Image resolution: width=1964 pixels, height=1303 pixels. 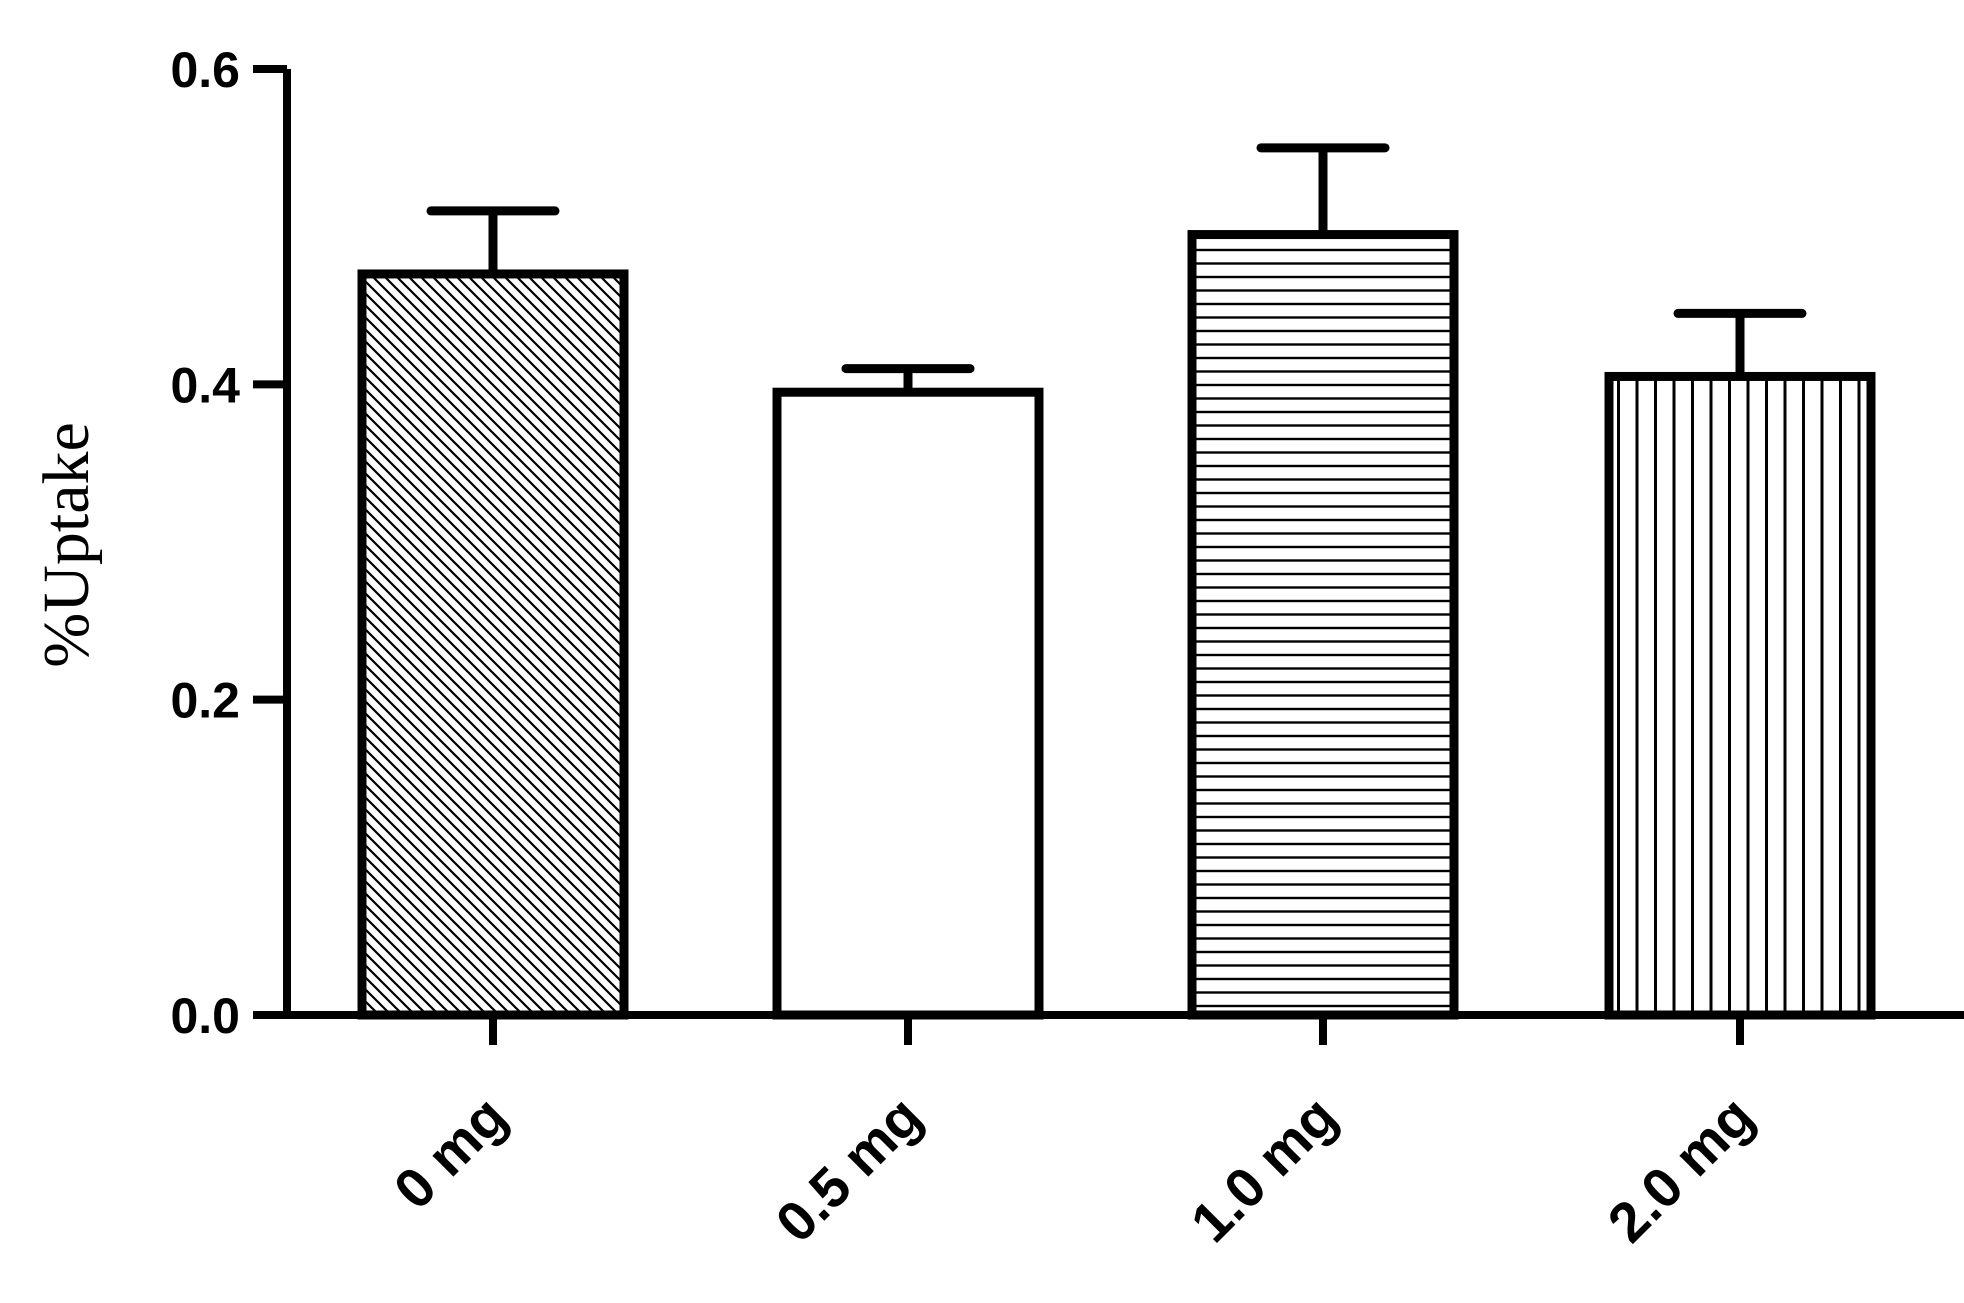 What do you see at coordinates (205, 70) in the screenshot?
I see `y-tick-label: 0.6` at bounding box center [205, 70].